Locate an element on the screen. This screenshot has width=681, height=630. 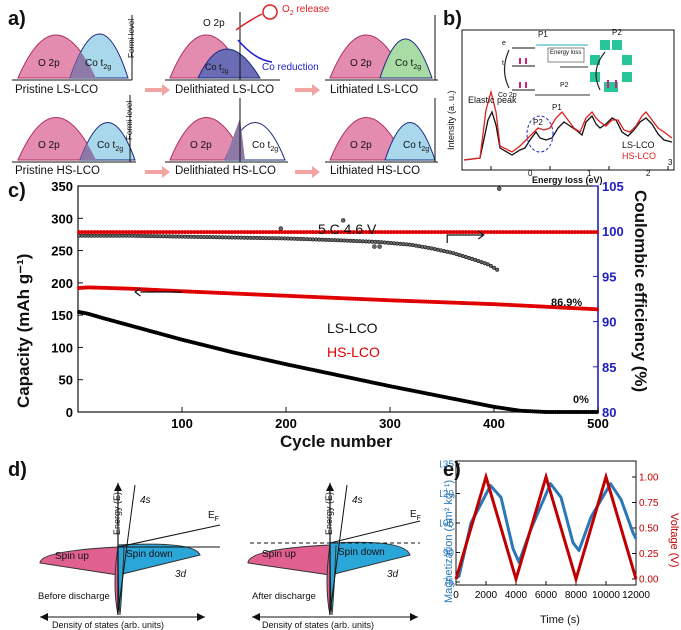
x-tick-label: 8000 is located at coordinates (576, 595).